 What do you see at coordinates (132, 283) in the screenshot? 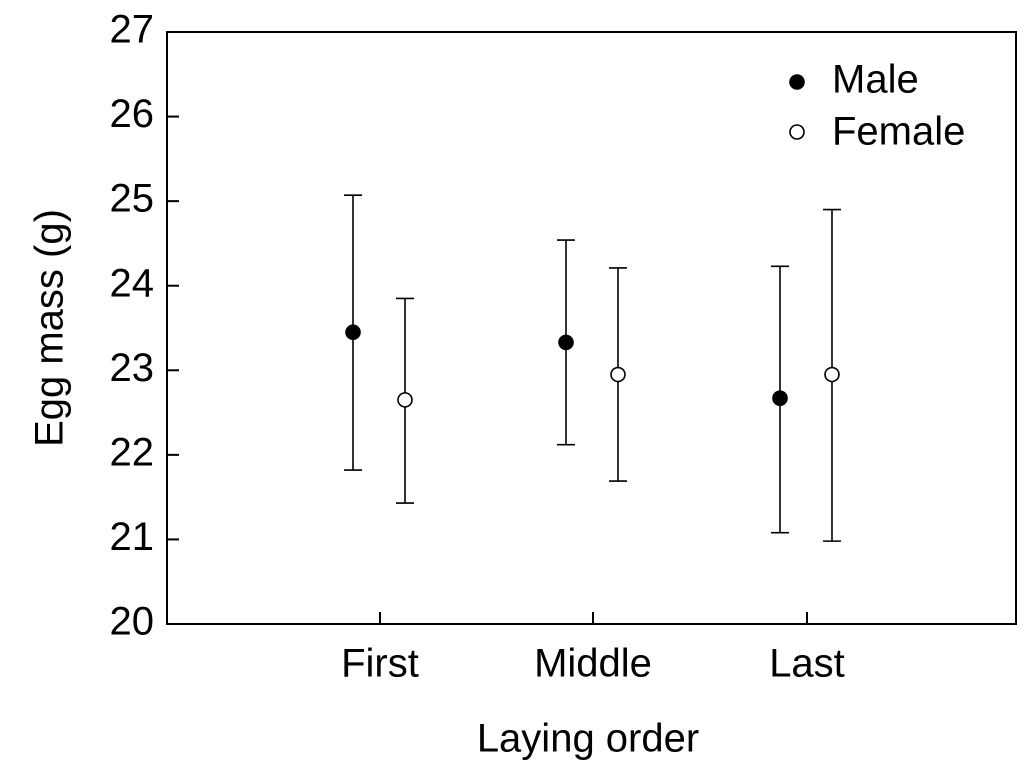
I see `y-tick-label: 24` at bounding box center [132, 283].